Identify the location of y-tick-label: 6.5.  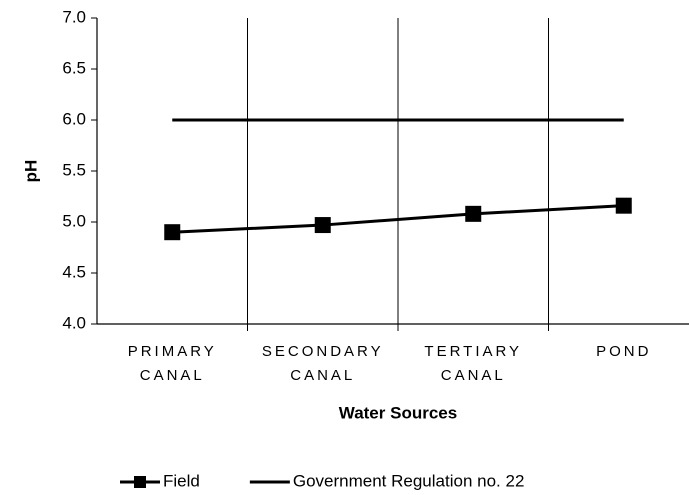
(74, 67).